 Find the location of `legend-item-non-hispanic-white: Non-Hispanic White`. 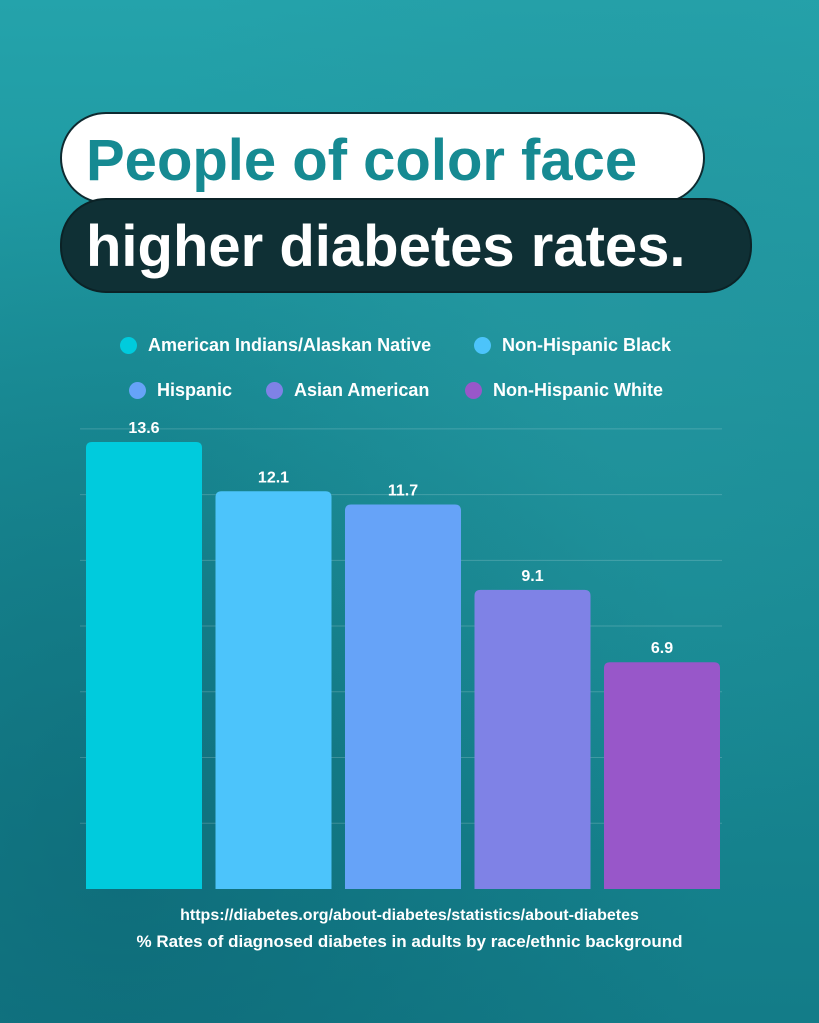

legend-item-non-hispanic-white: Non-Hispanic White is located at coordinates (564, 390).